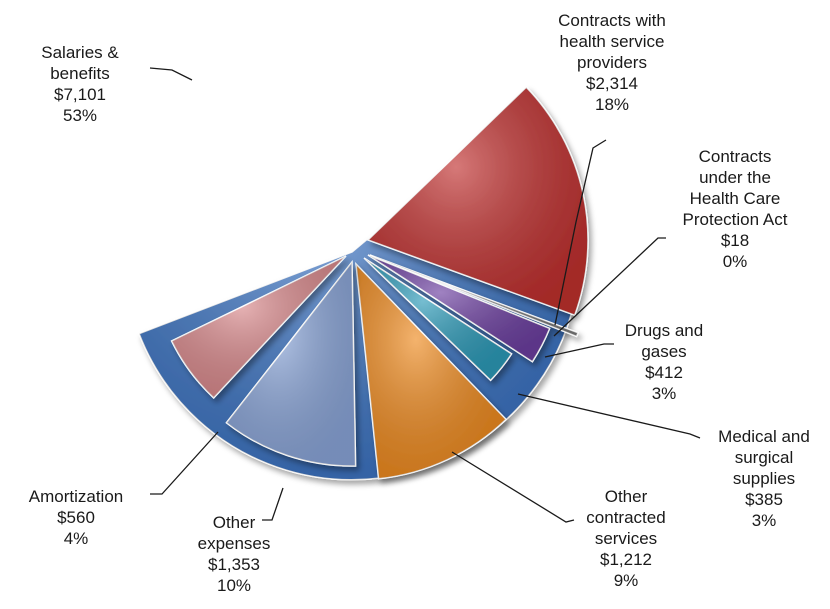 This screenshot has width=830, height=609. Describe the element at coordinates (234, 564) in the screenshot. I see `slice-value: $1,353` at that location.